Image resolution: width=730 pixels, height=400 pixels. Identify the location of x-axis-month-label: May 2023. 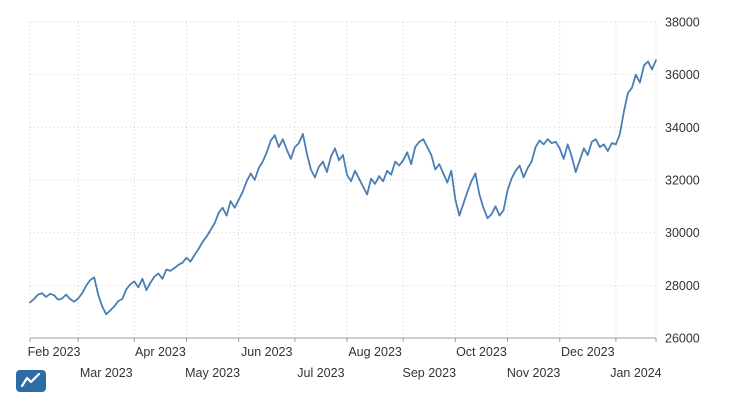
(212, 373).